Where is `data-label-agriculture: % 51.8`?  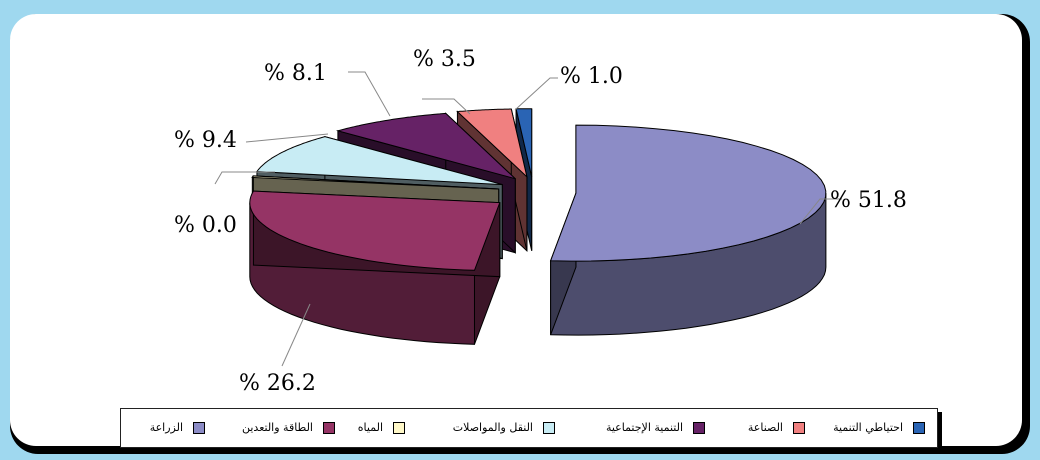
data-label-agriculture: % 51.8 is located at coordinates (868, 200).